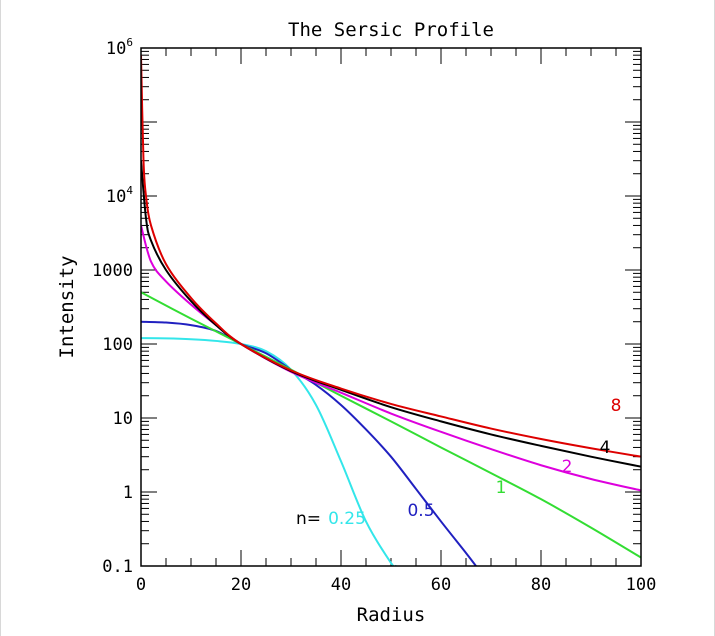 Image resolution: width=715 pixels, height=636 pixels. Describe the element at coordinates (67, 307) in the screenshot. I see `y-axis-label: Intensity` at that location.